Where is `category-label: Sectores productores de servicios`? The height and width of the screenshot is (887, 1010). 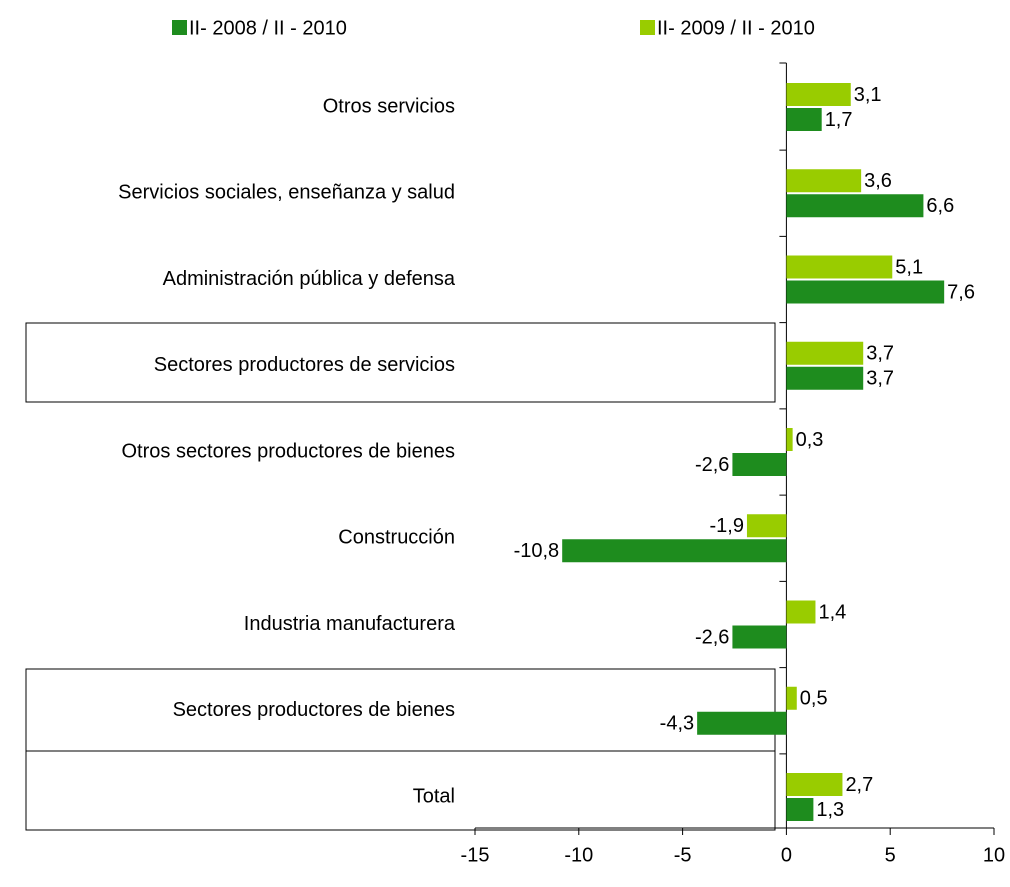
category-label: Sectores productores de servicios is located at coordinates (304, 365).